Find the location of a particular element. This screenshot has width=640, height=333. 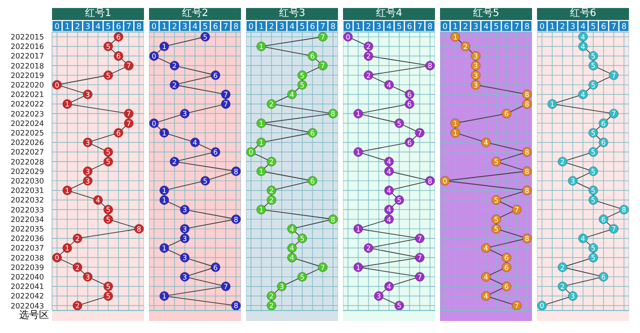

chart-title: 红号4 is located at coordinates (389, 14).